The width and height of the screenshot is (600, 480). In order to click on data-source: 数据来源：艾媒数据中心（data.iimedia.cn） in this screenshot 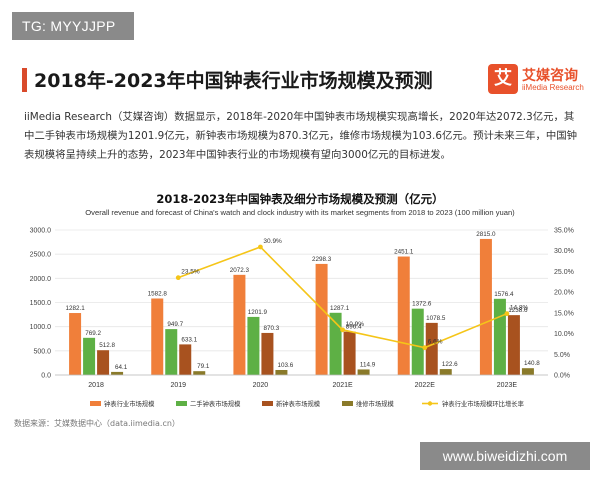, I will do `click(97, 423)`.